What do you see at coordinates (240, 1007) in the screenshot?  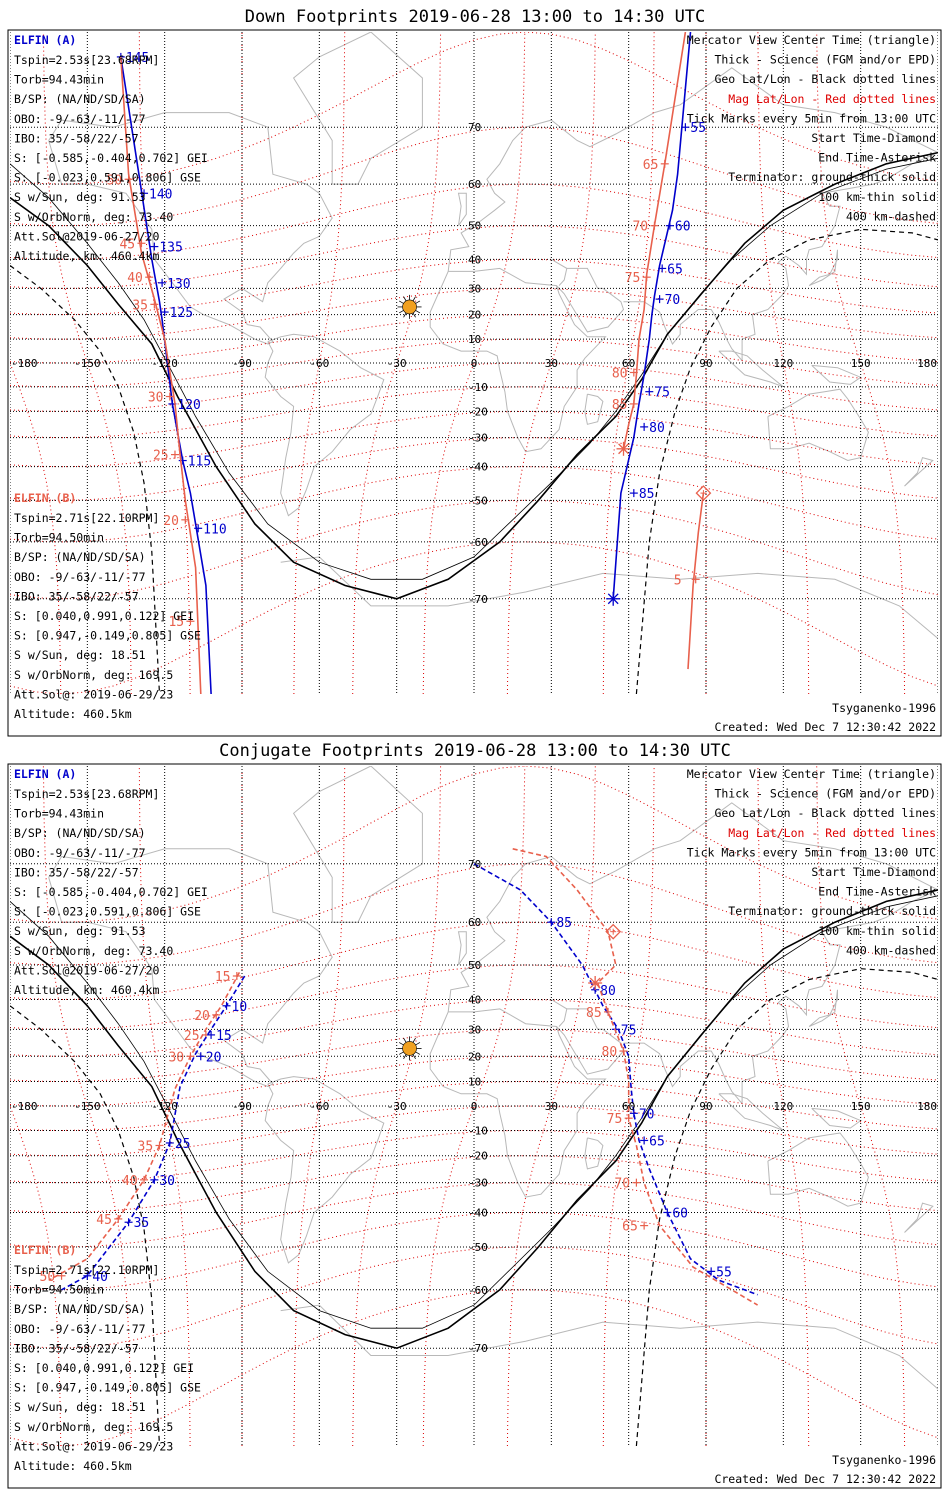 I see `tick-label: 10` at bounding box center [240, 1007].